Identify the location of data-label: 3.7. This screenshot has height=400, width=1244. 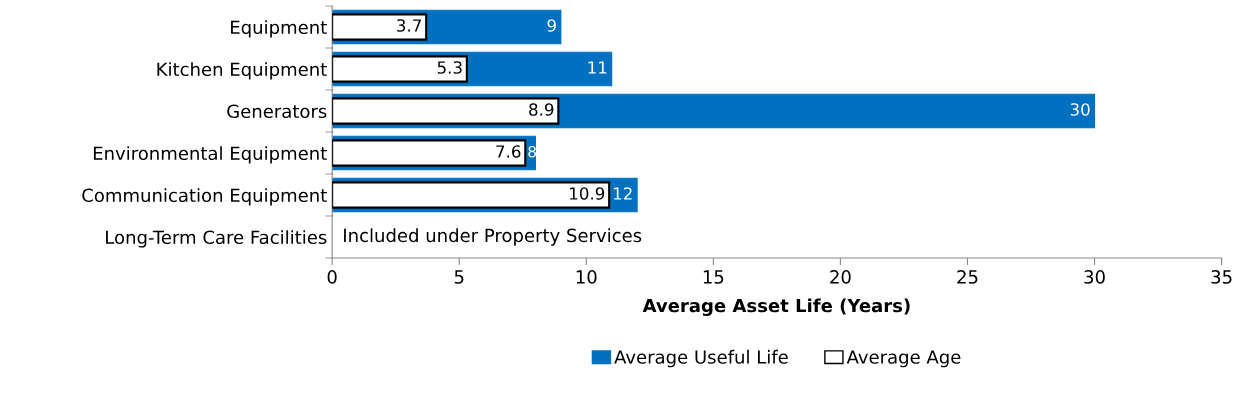
(409, 25).